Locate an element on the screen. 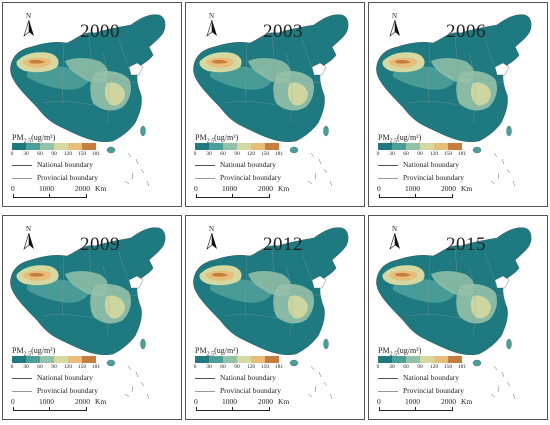 The image size is (550, 425). legend-tick-label: 0 is located at coordinates (12, 154).